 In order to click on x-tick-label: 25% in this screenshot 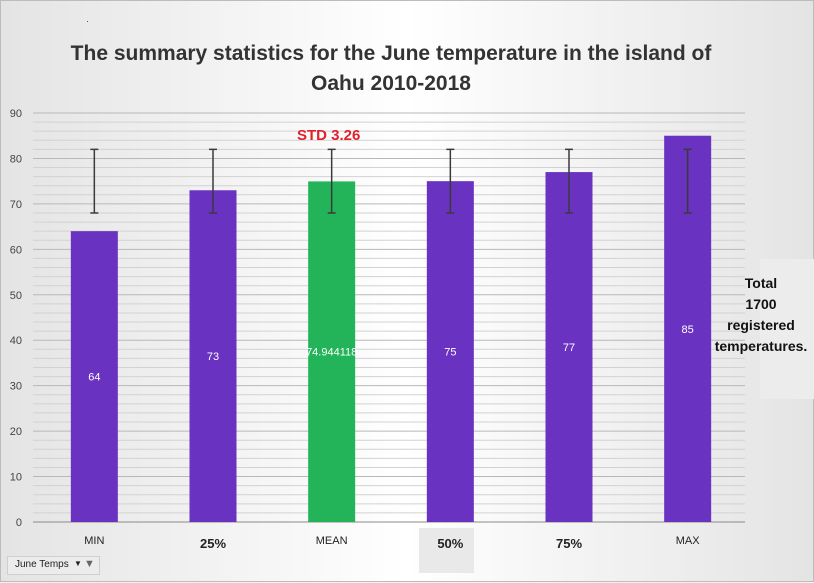, I will do `click(213, 543)`.